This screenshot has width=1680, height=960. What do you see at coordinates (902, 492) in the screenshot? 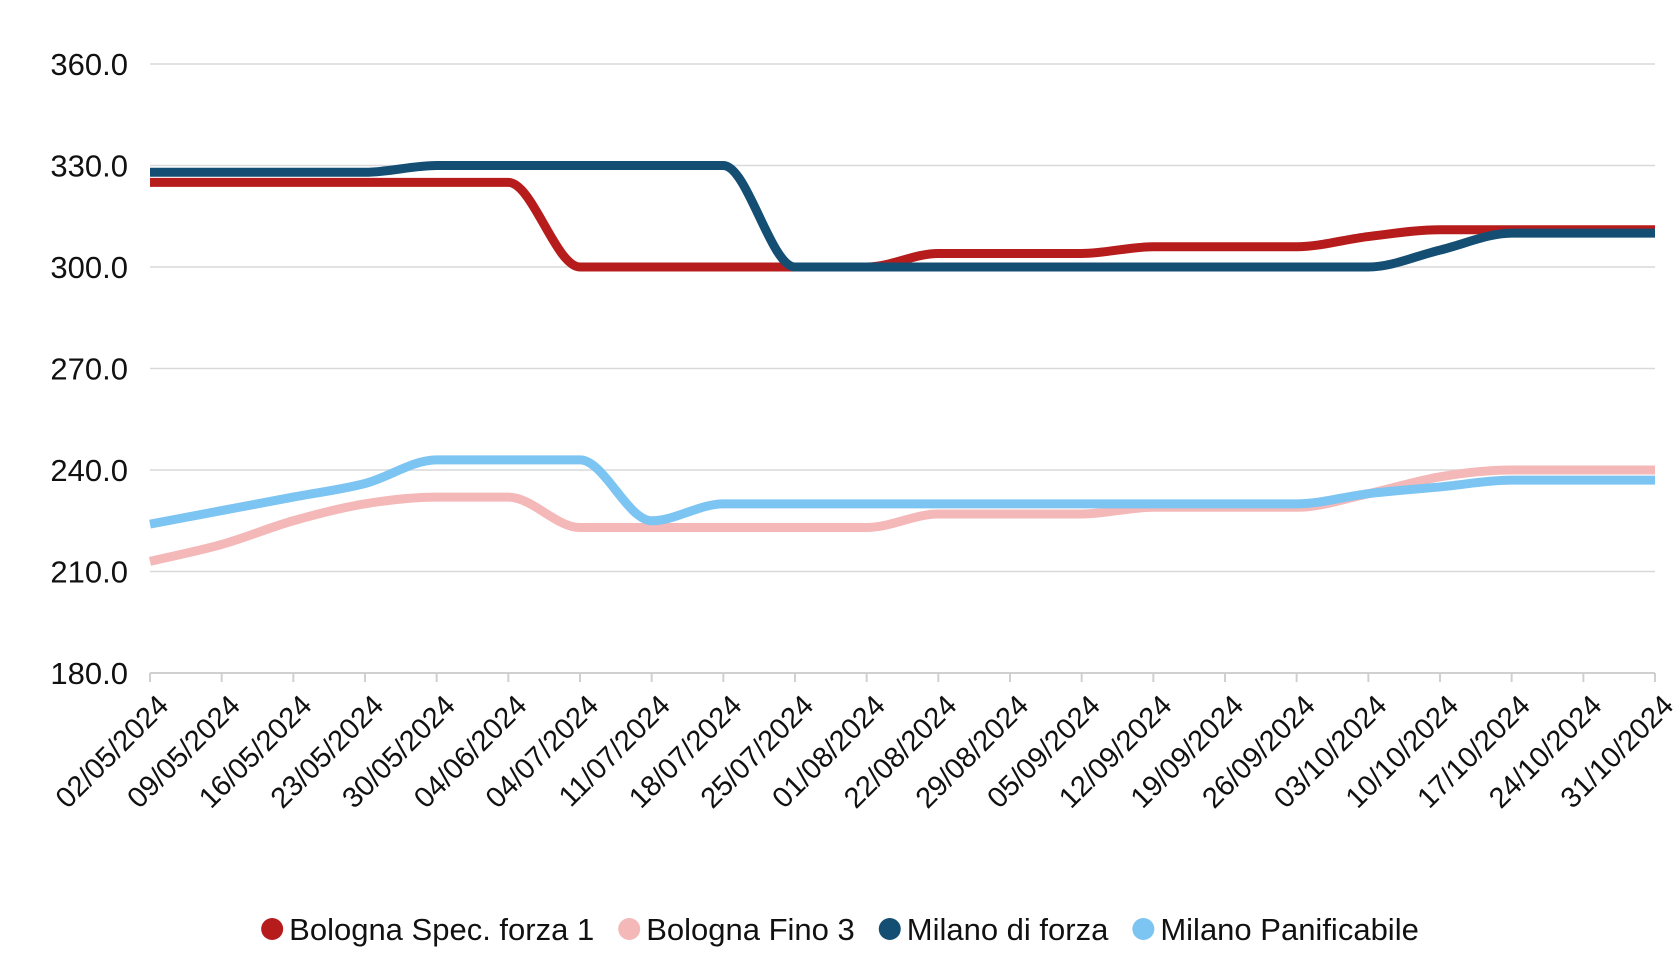
I see `series-line-milano-panificabile` at bounding box center [902, 492].